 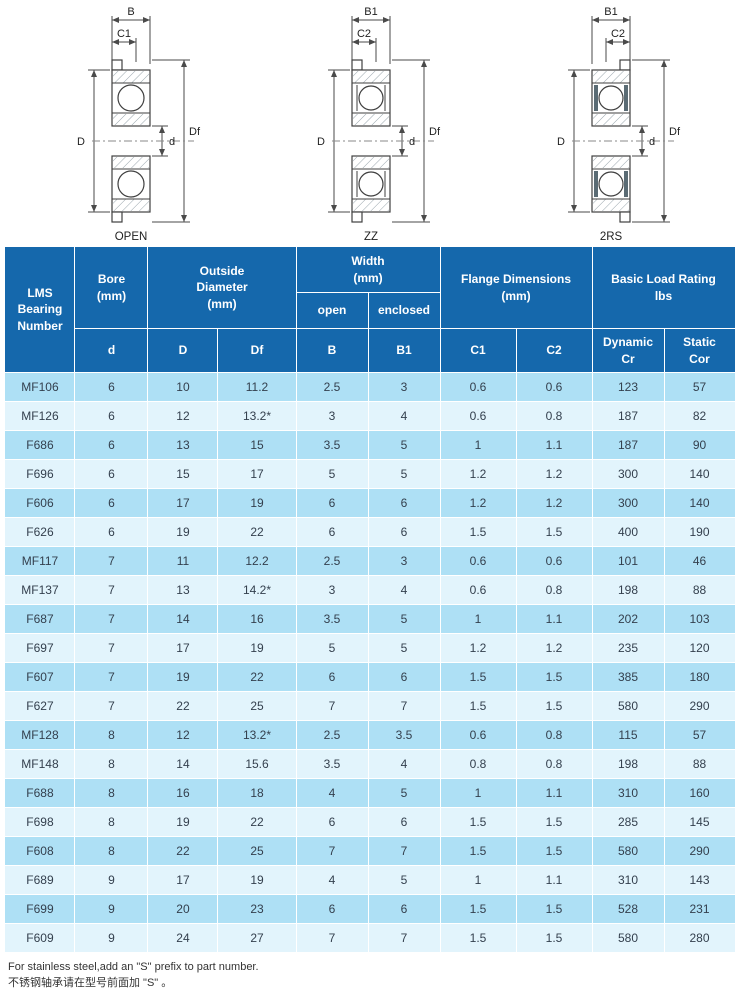 I want to click on value-cell: 14, so click(x=183, y=619).